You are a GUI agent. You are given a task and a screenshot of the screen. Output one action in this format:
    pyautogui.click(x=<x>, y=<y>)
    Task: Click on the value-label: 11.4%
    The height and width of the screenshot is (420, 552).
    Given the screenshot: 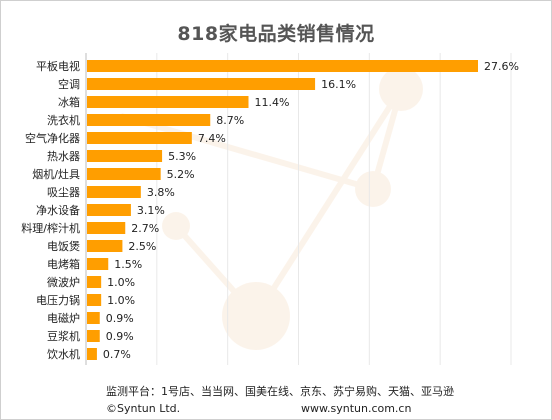 What is the action you would take?
    pyautogui.click(x=272, y=102)
    